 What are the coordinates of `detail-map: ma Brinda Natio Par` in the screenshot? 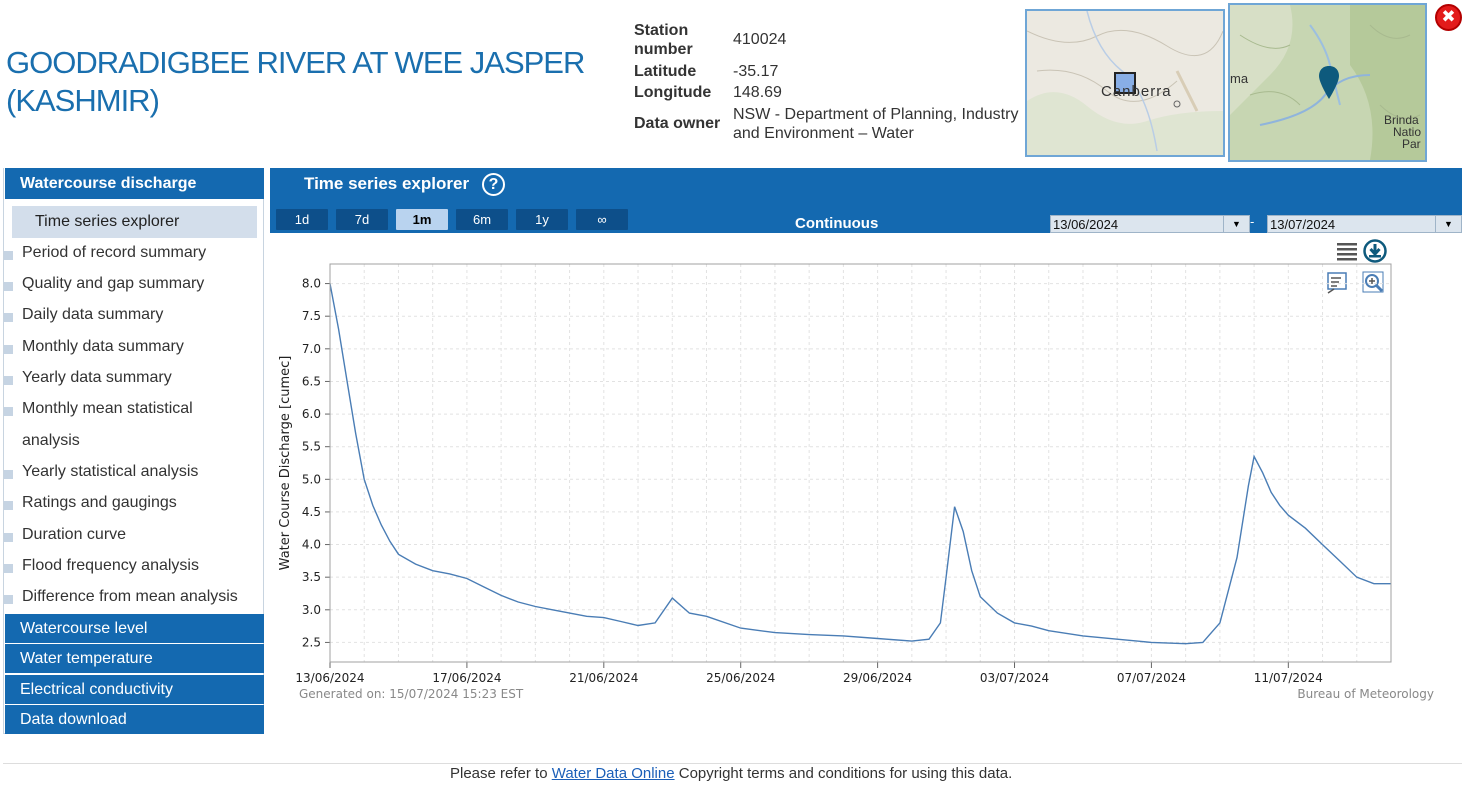 It's located at (1327, 82).